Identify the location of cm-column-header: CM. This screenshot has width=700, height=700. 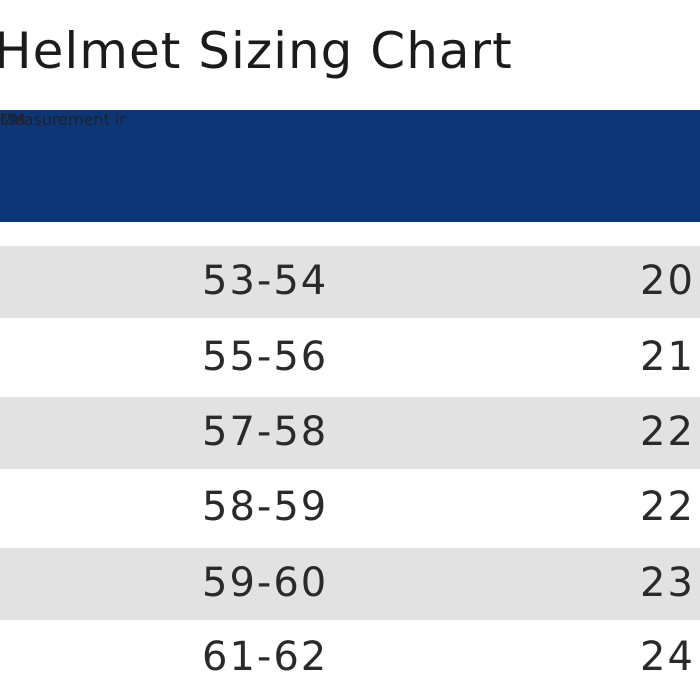
(12, 119).